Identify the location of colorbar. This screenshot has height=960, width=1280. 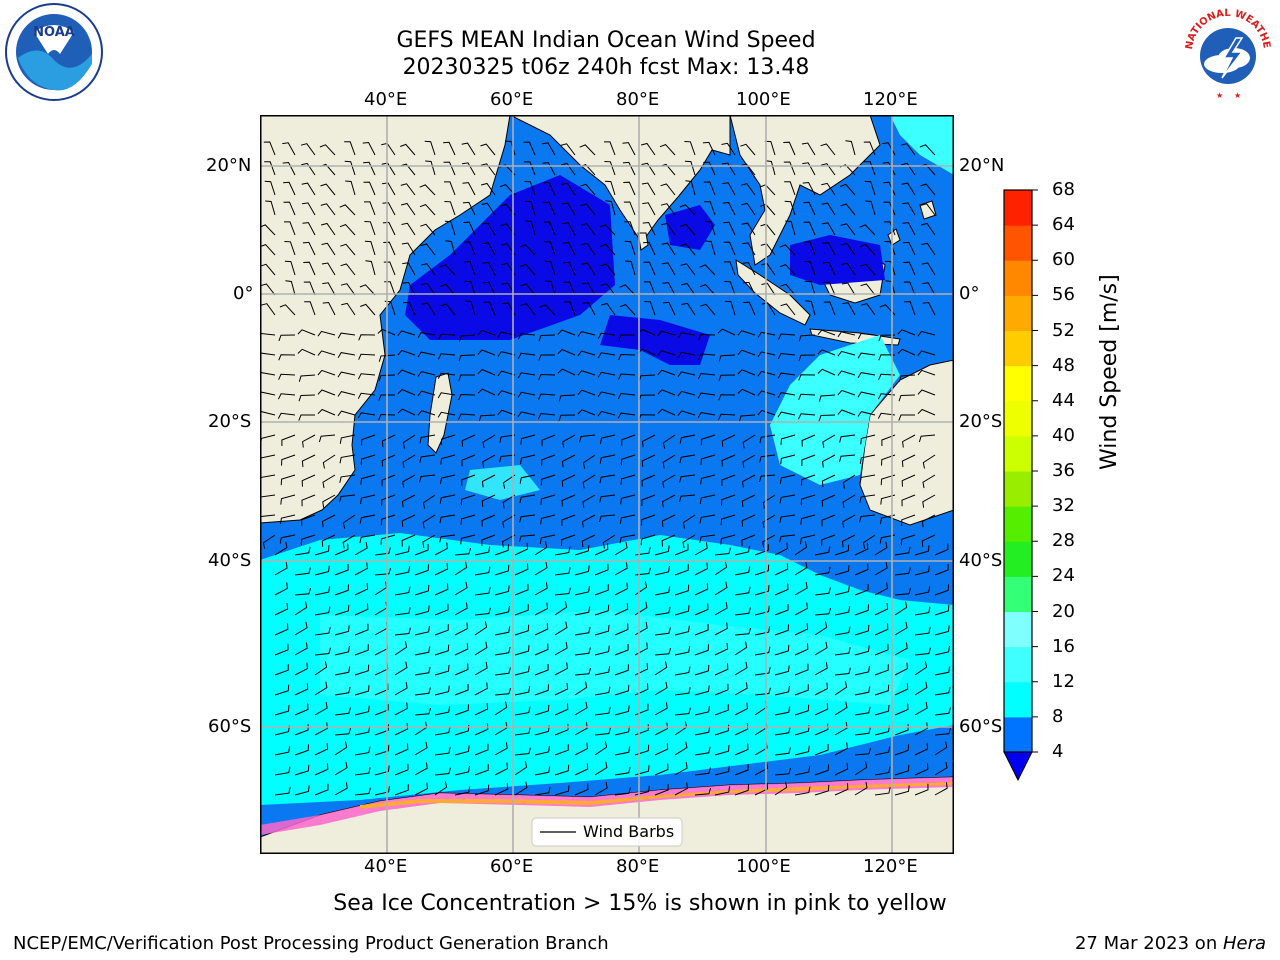
(1020, 485).